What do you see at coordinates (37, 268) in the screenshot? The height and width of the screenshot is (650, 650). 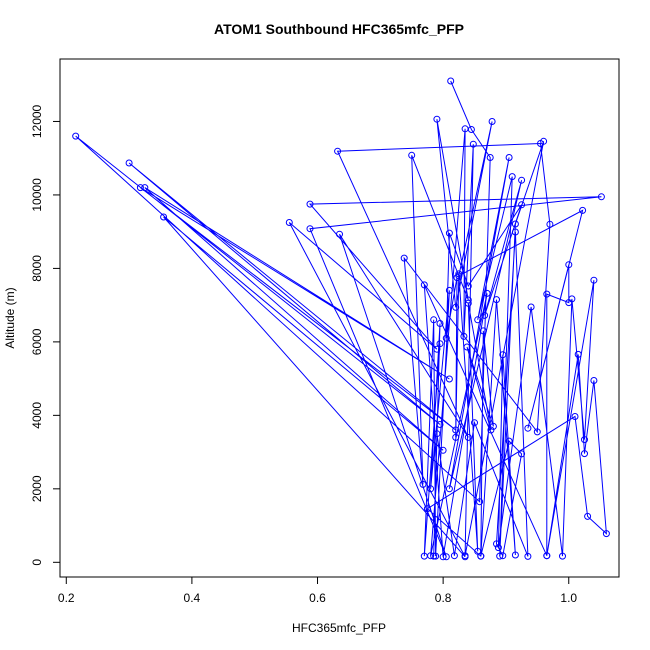 I see `y-tick-label: 8000` at bounding box center [37, 268].